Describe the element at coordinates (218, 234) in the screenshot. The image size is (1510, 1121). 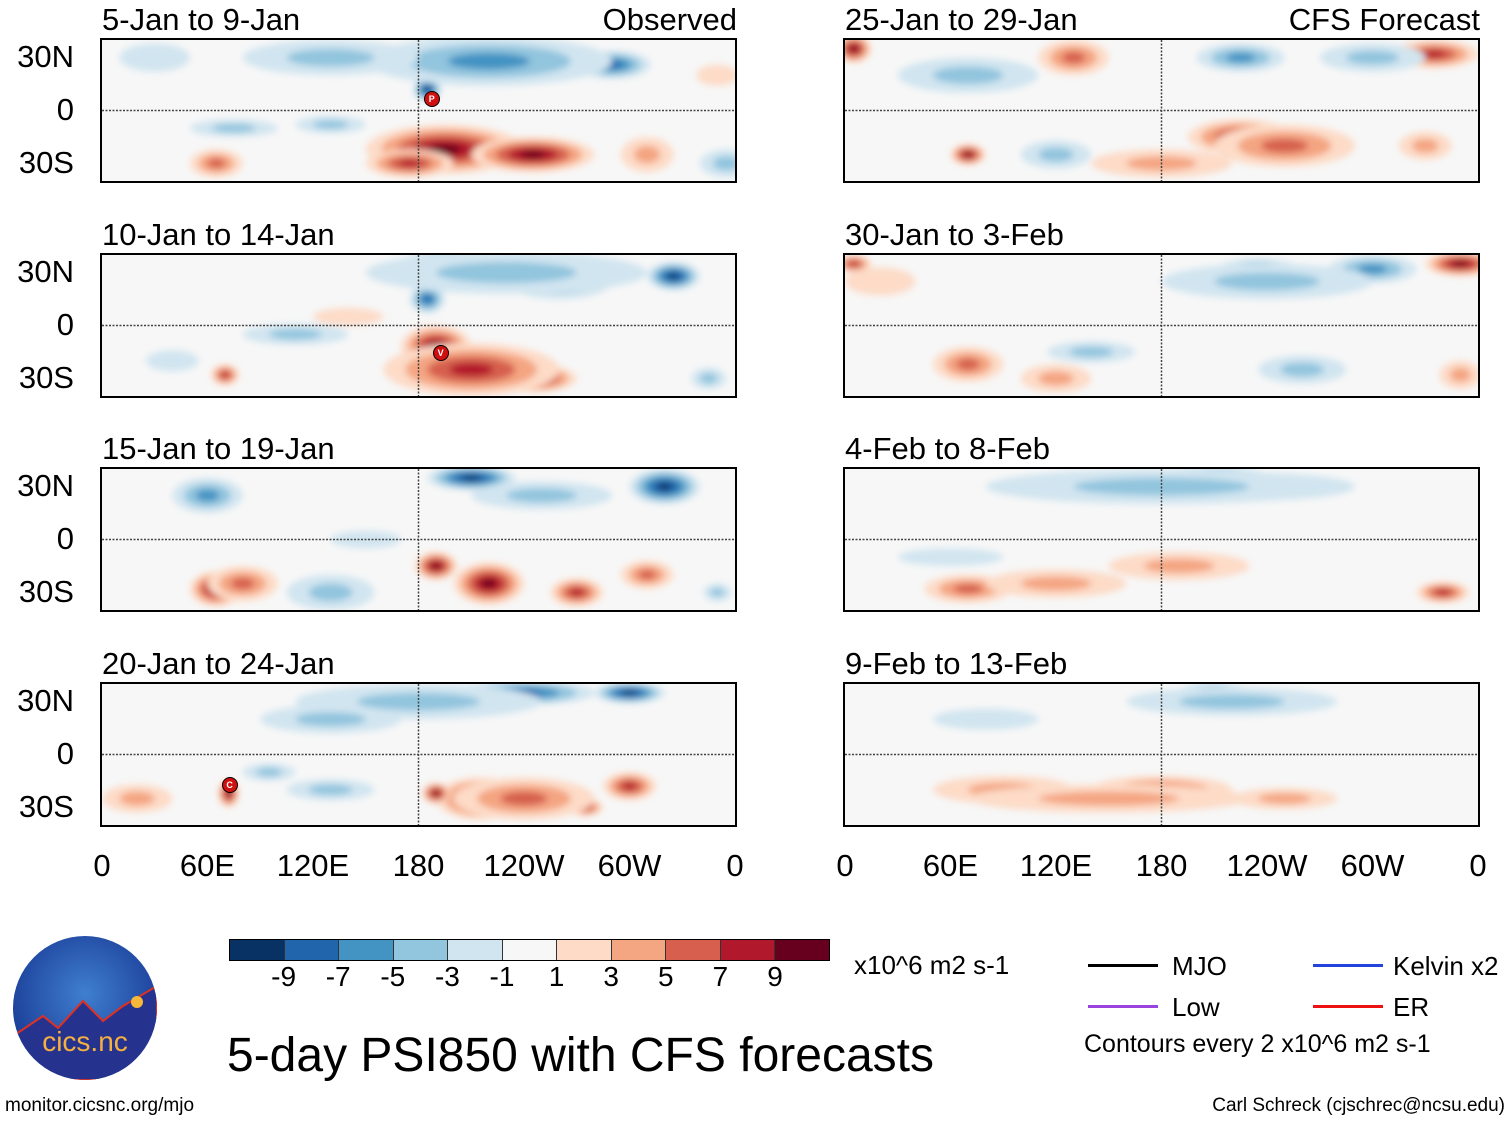
I see `panel-title: 10-Jan to 14-Jan` at that location.